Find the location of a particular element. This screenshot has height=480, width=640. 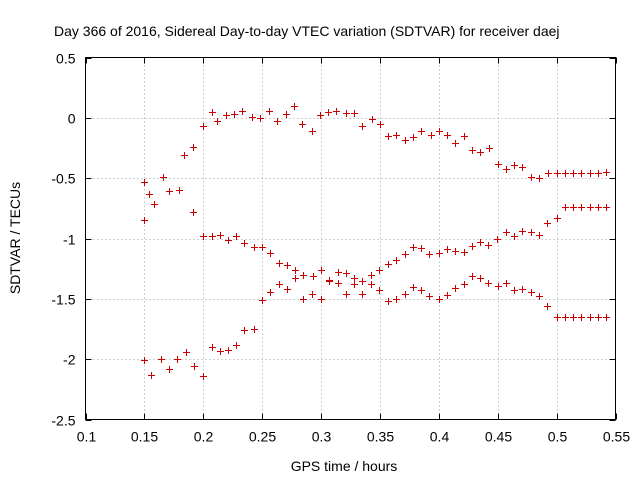

y-tick-label: -2 is located at coordinates (69, 360).